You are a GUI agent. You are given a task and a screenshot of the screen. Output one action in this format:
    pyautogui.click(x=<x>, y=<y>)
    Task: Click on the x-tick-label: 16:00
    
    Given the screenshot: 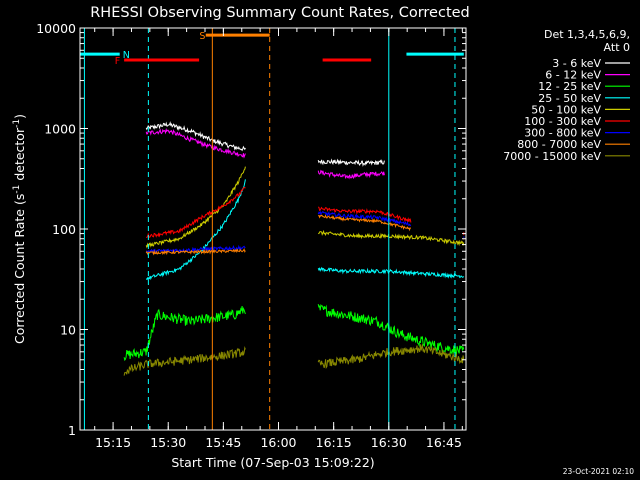 What is the action you would take?
    pyautogui.click(x=278, y=442)
    